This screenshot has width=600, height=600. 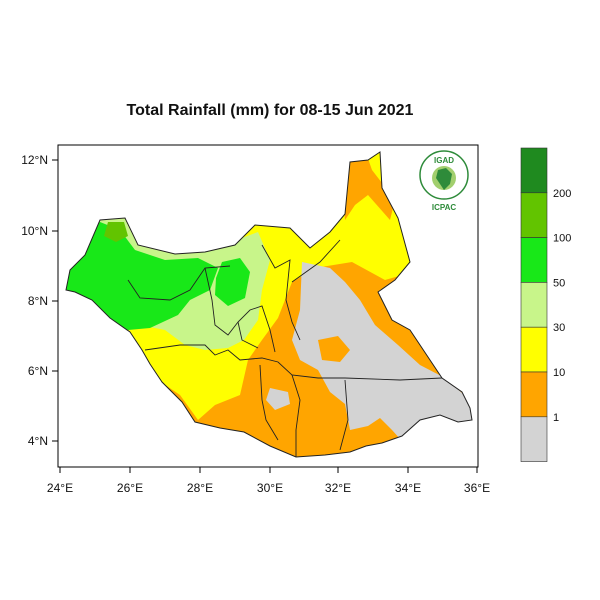 I want to click on x-tick-label: 26°E, so click(x=130, y=488).